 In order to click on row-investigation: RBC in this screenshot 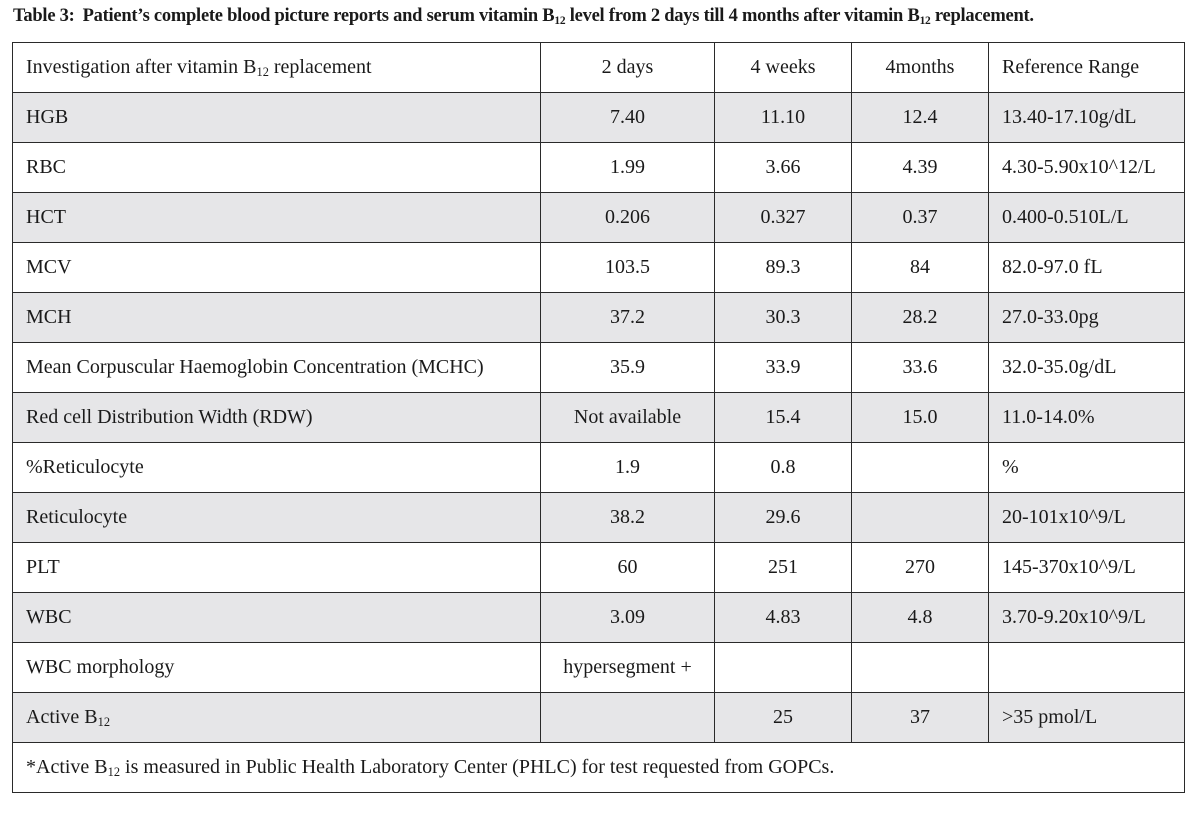, I will do `click(276, 167)`.